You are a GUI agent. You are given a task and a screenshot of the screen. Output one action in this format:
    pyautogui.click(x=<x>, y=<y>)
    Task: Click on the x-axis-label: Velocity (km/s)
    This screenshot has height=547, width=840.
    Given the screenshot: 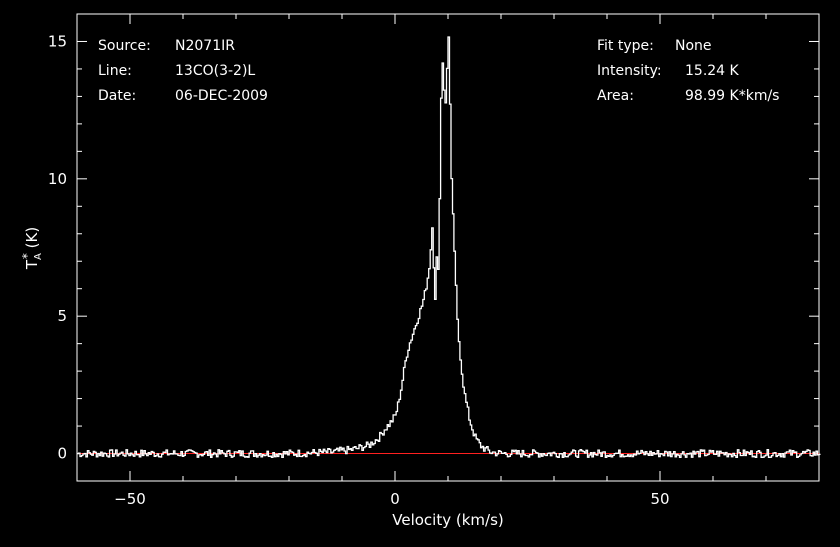 What is the action you would take?
    pyautogui.click(x=447, y=520)
    